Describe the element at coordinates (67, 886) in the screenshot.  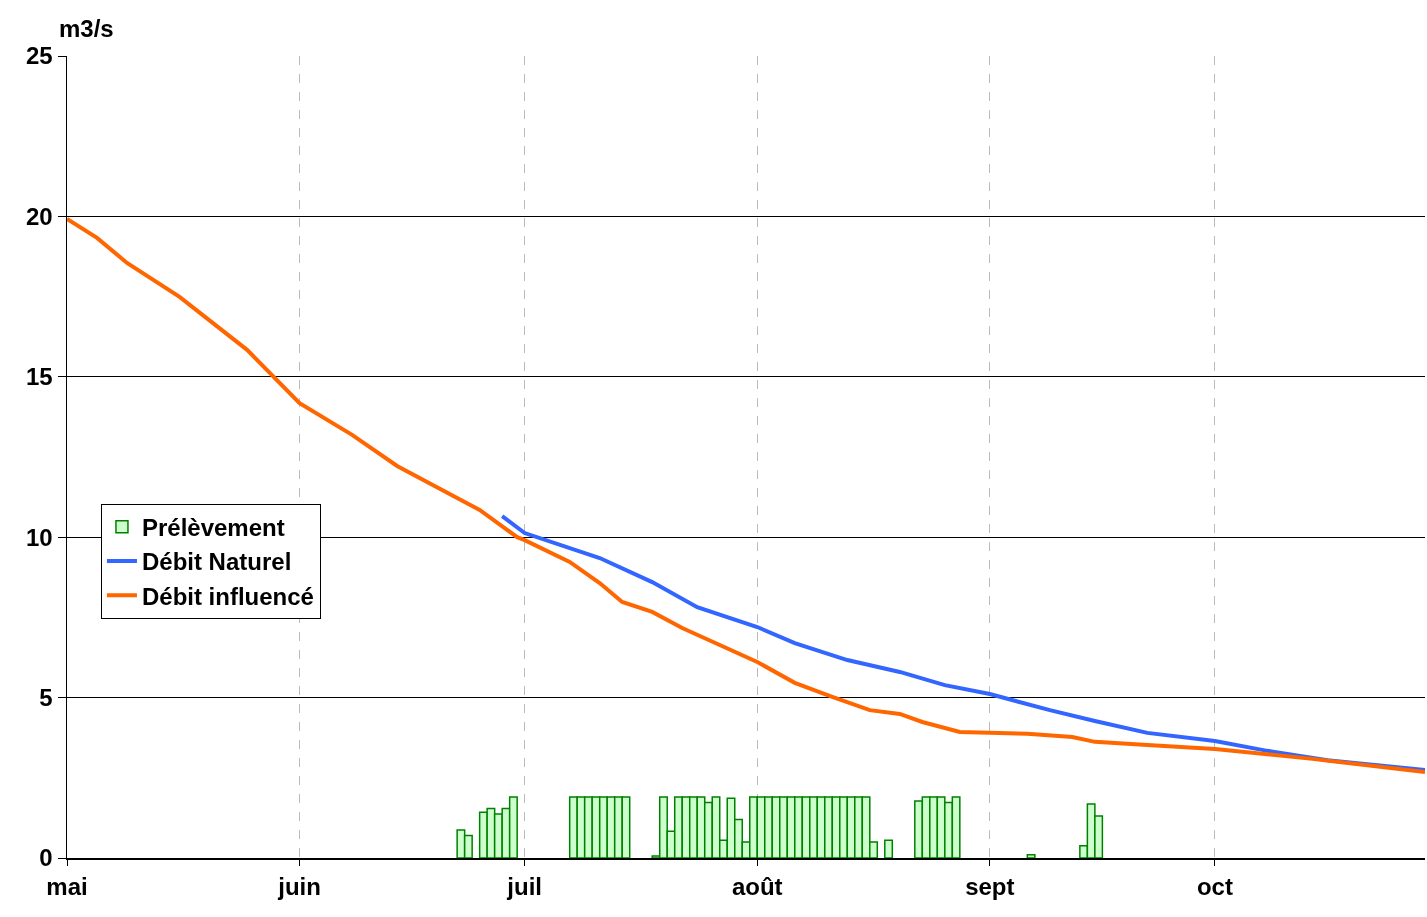
I see `x-tick-label: mai` at that location.